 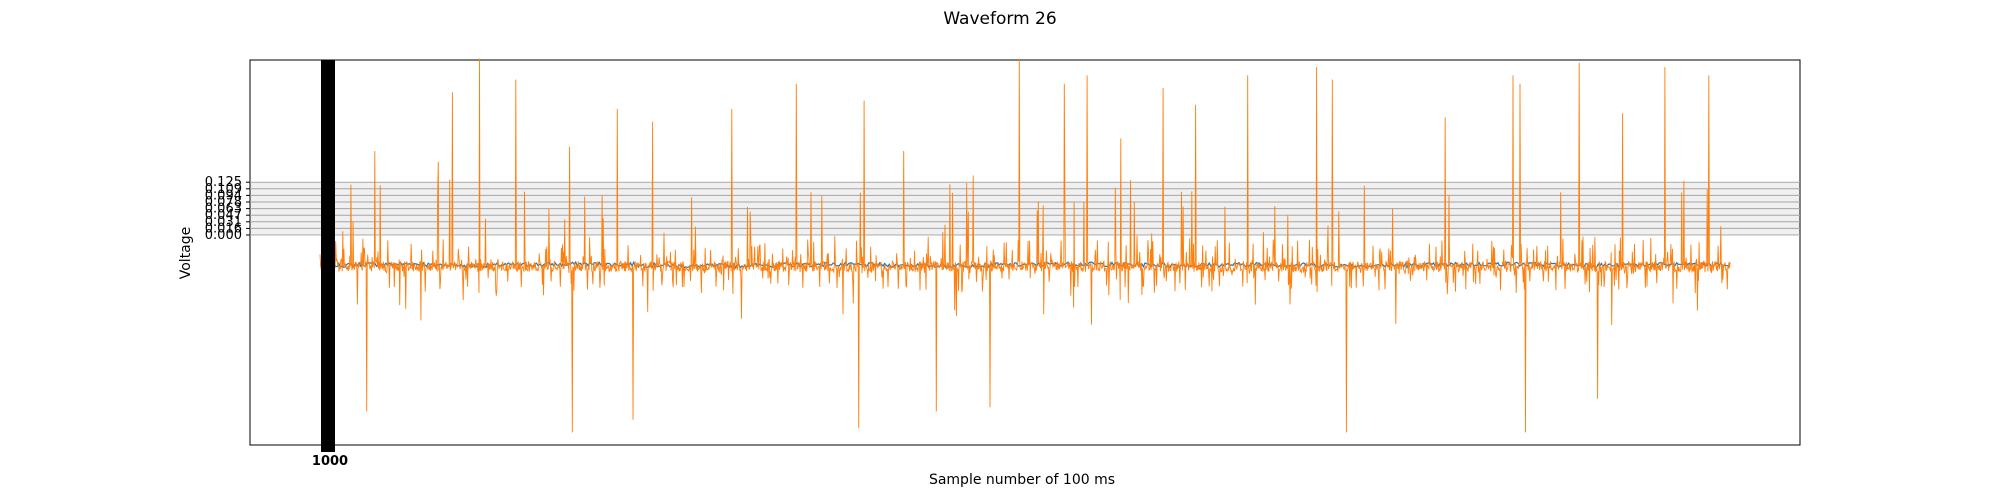 What do you see at coordinates (223, 222) in the screenshot?
I see `y-tick-label: 0.031` at bounding box center [223, 222].